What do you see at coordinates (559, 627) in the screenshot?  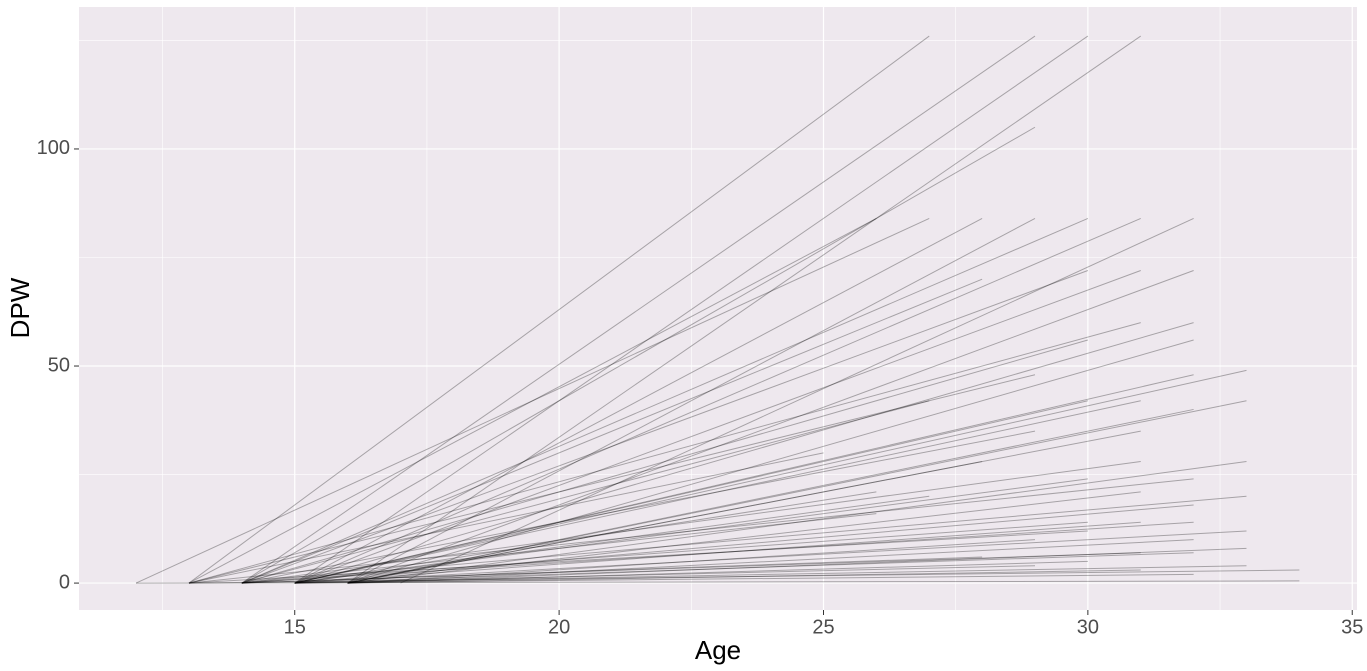 I see `x-tick-label: 20` at bounding box center [559, 627].